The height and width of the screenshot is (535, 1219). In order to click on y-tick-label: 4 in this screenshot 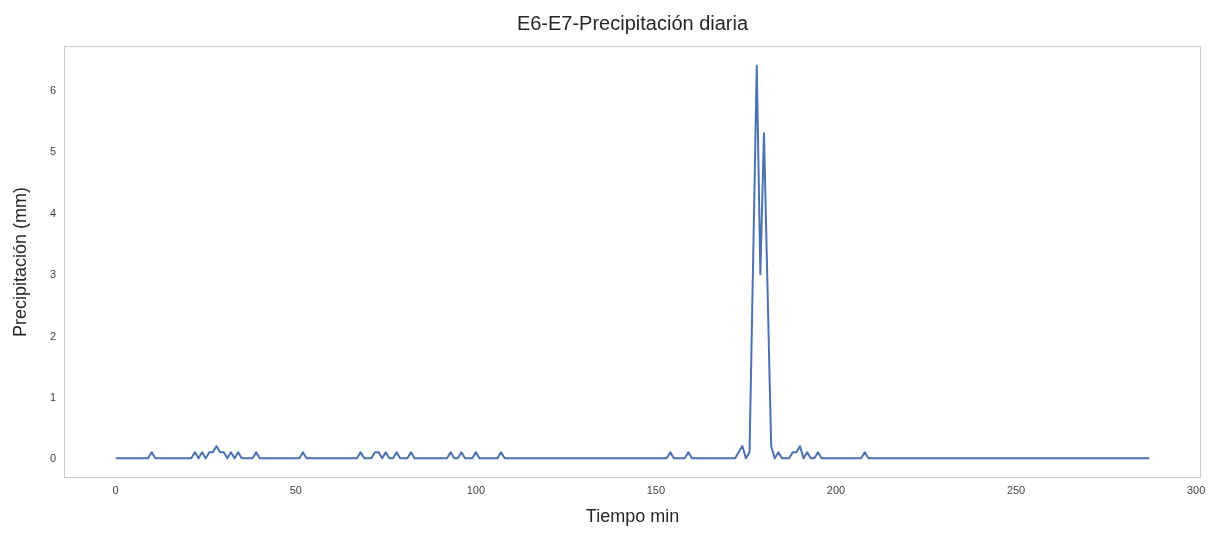, I will do `click(52, 212)`.